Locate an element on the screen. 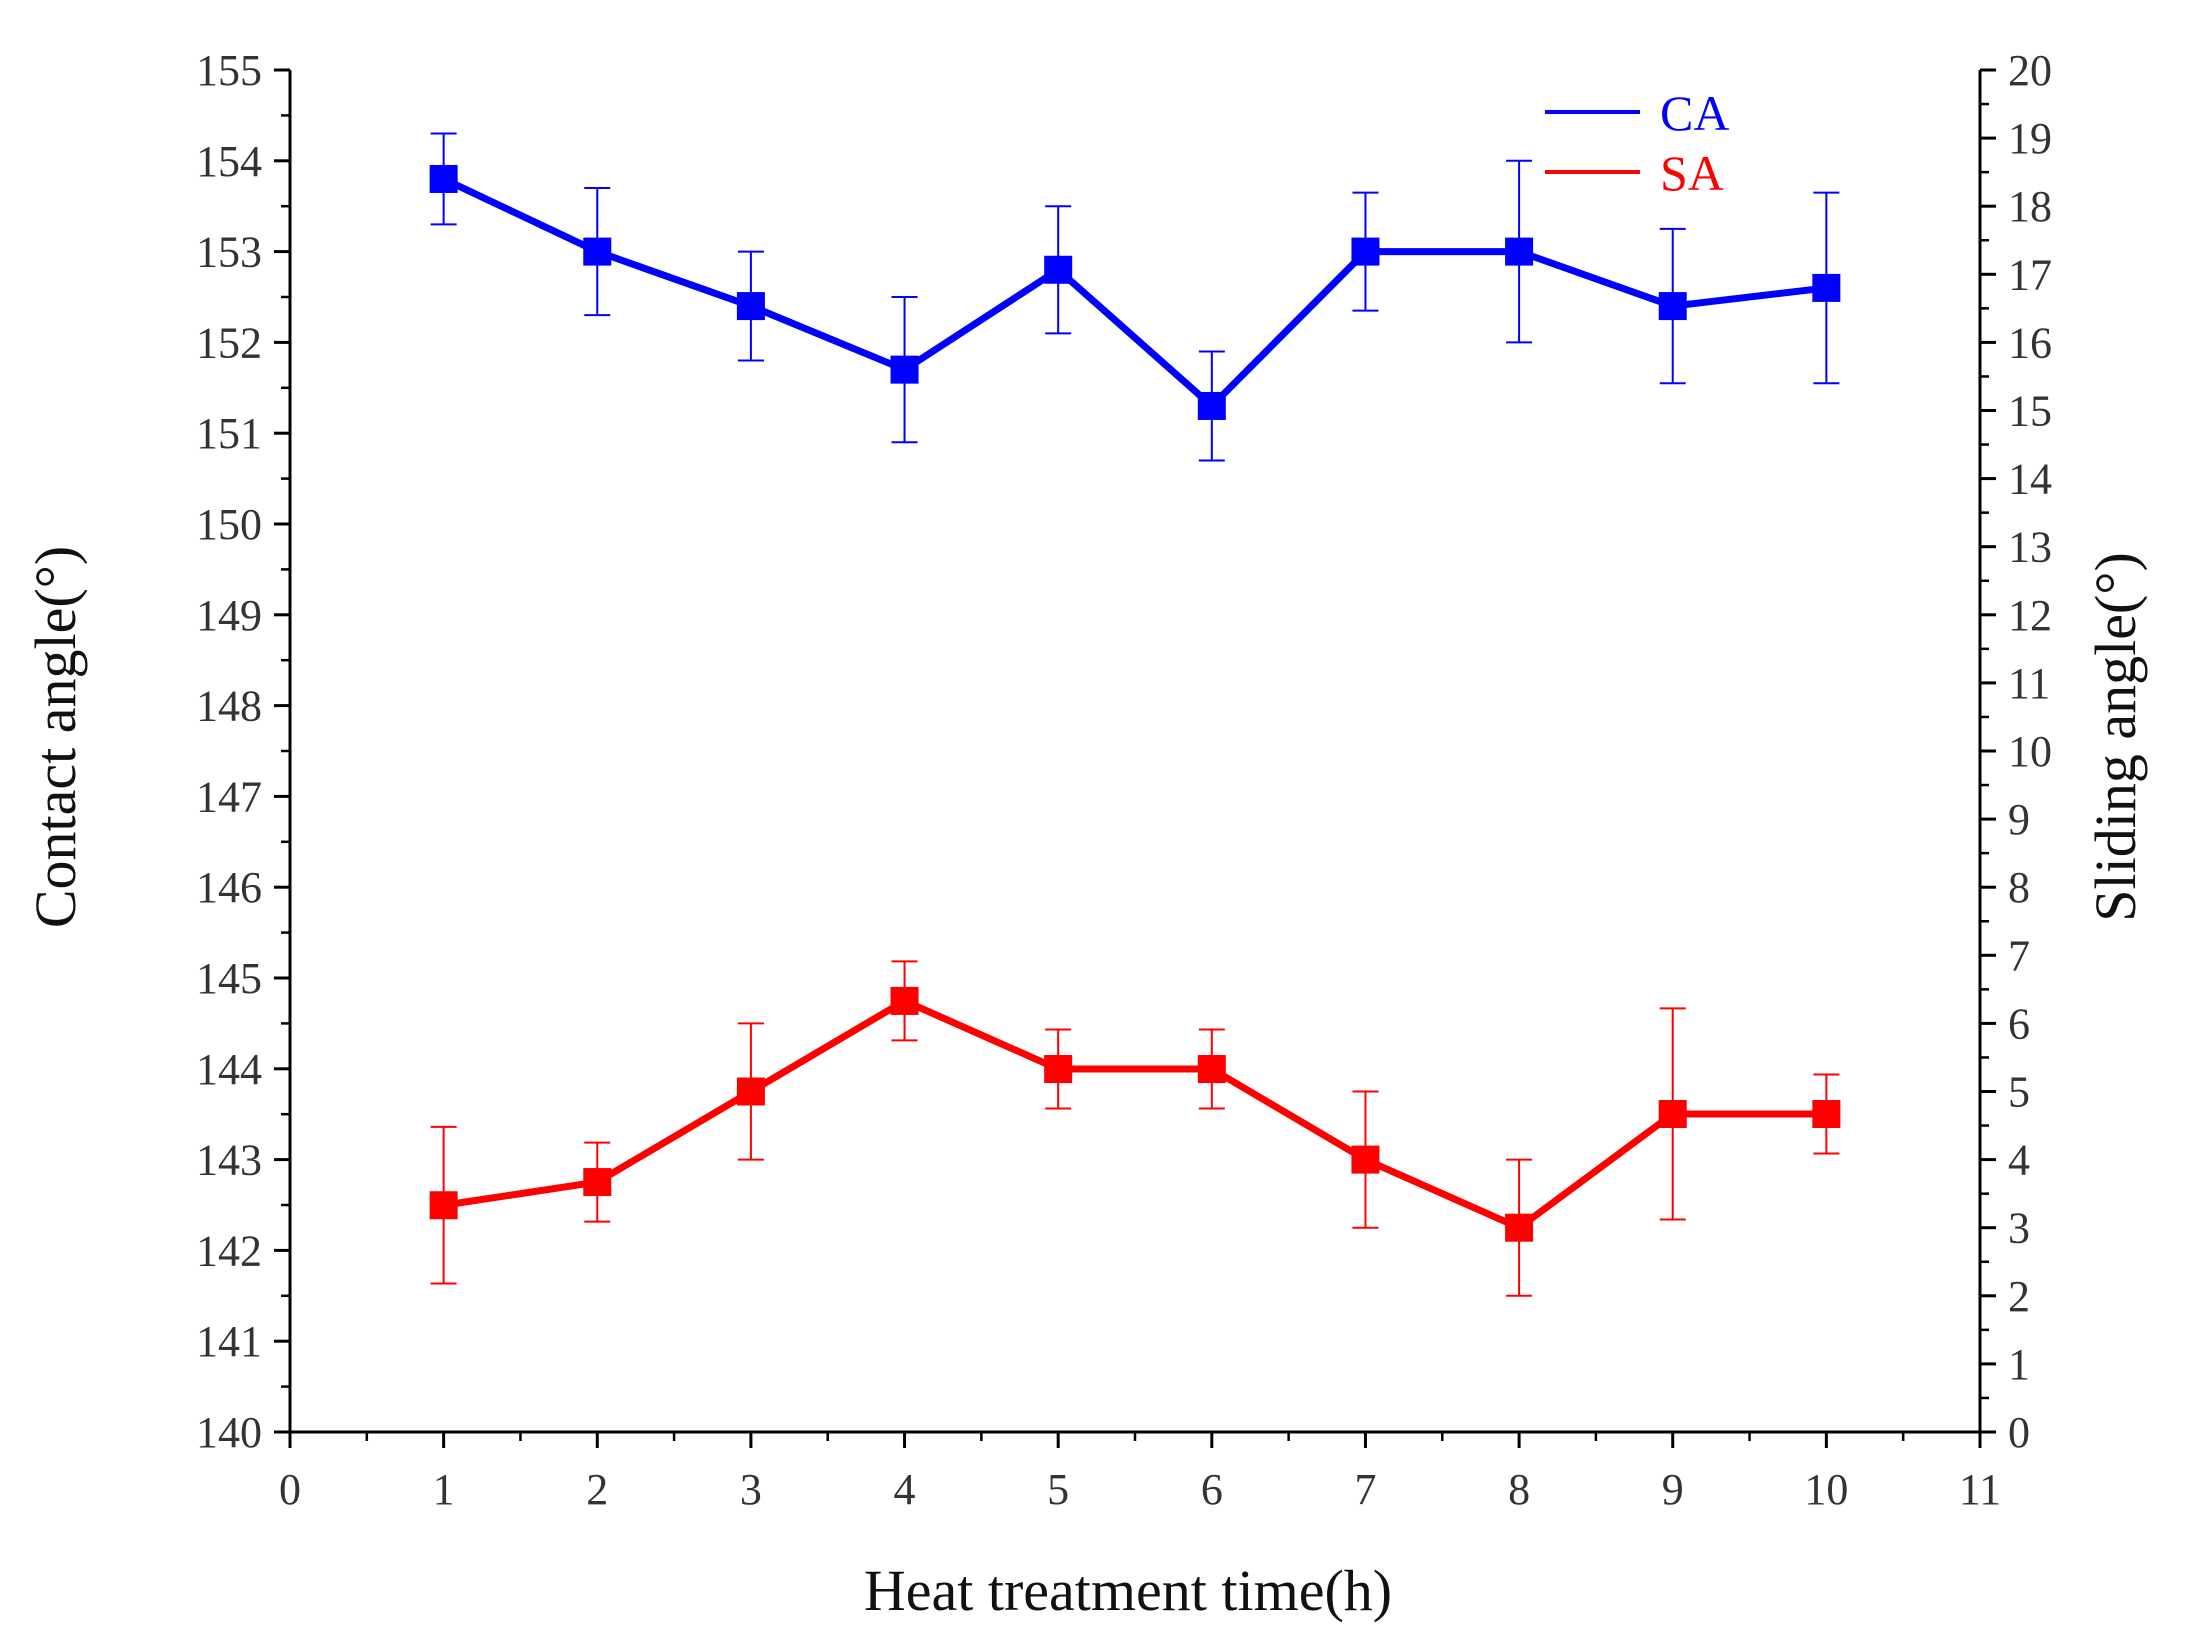 The height and width of the screenshot is (1647, 2194). y-right-tick-label: 14 is located at coordinates (2030, 479).